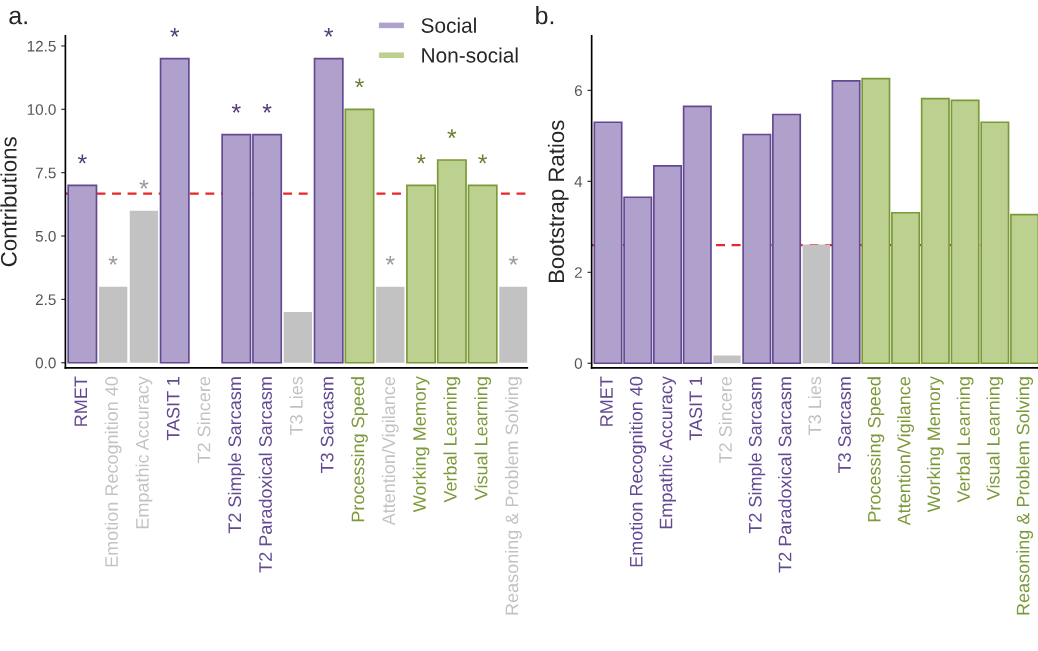 The image size is (1038, 651). I want to click on y-tick-label: 2, so click(578, 272).